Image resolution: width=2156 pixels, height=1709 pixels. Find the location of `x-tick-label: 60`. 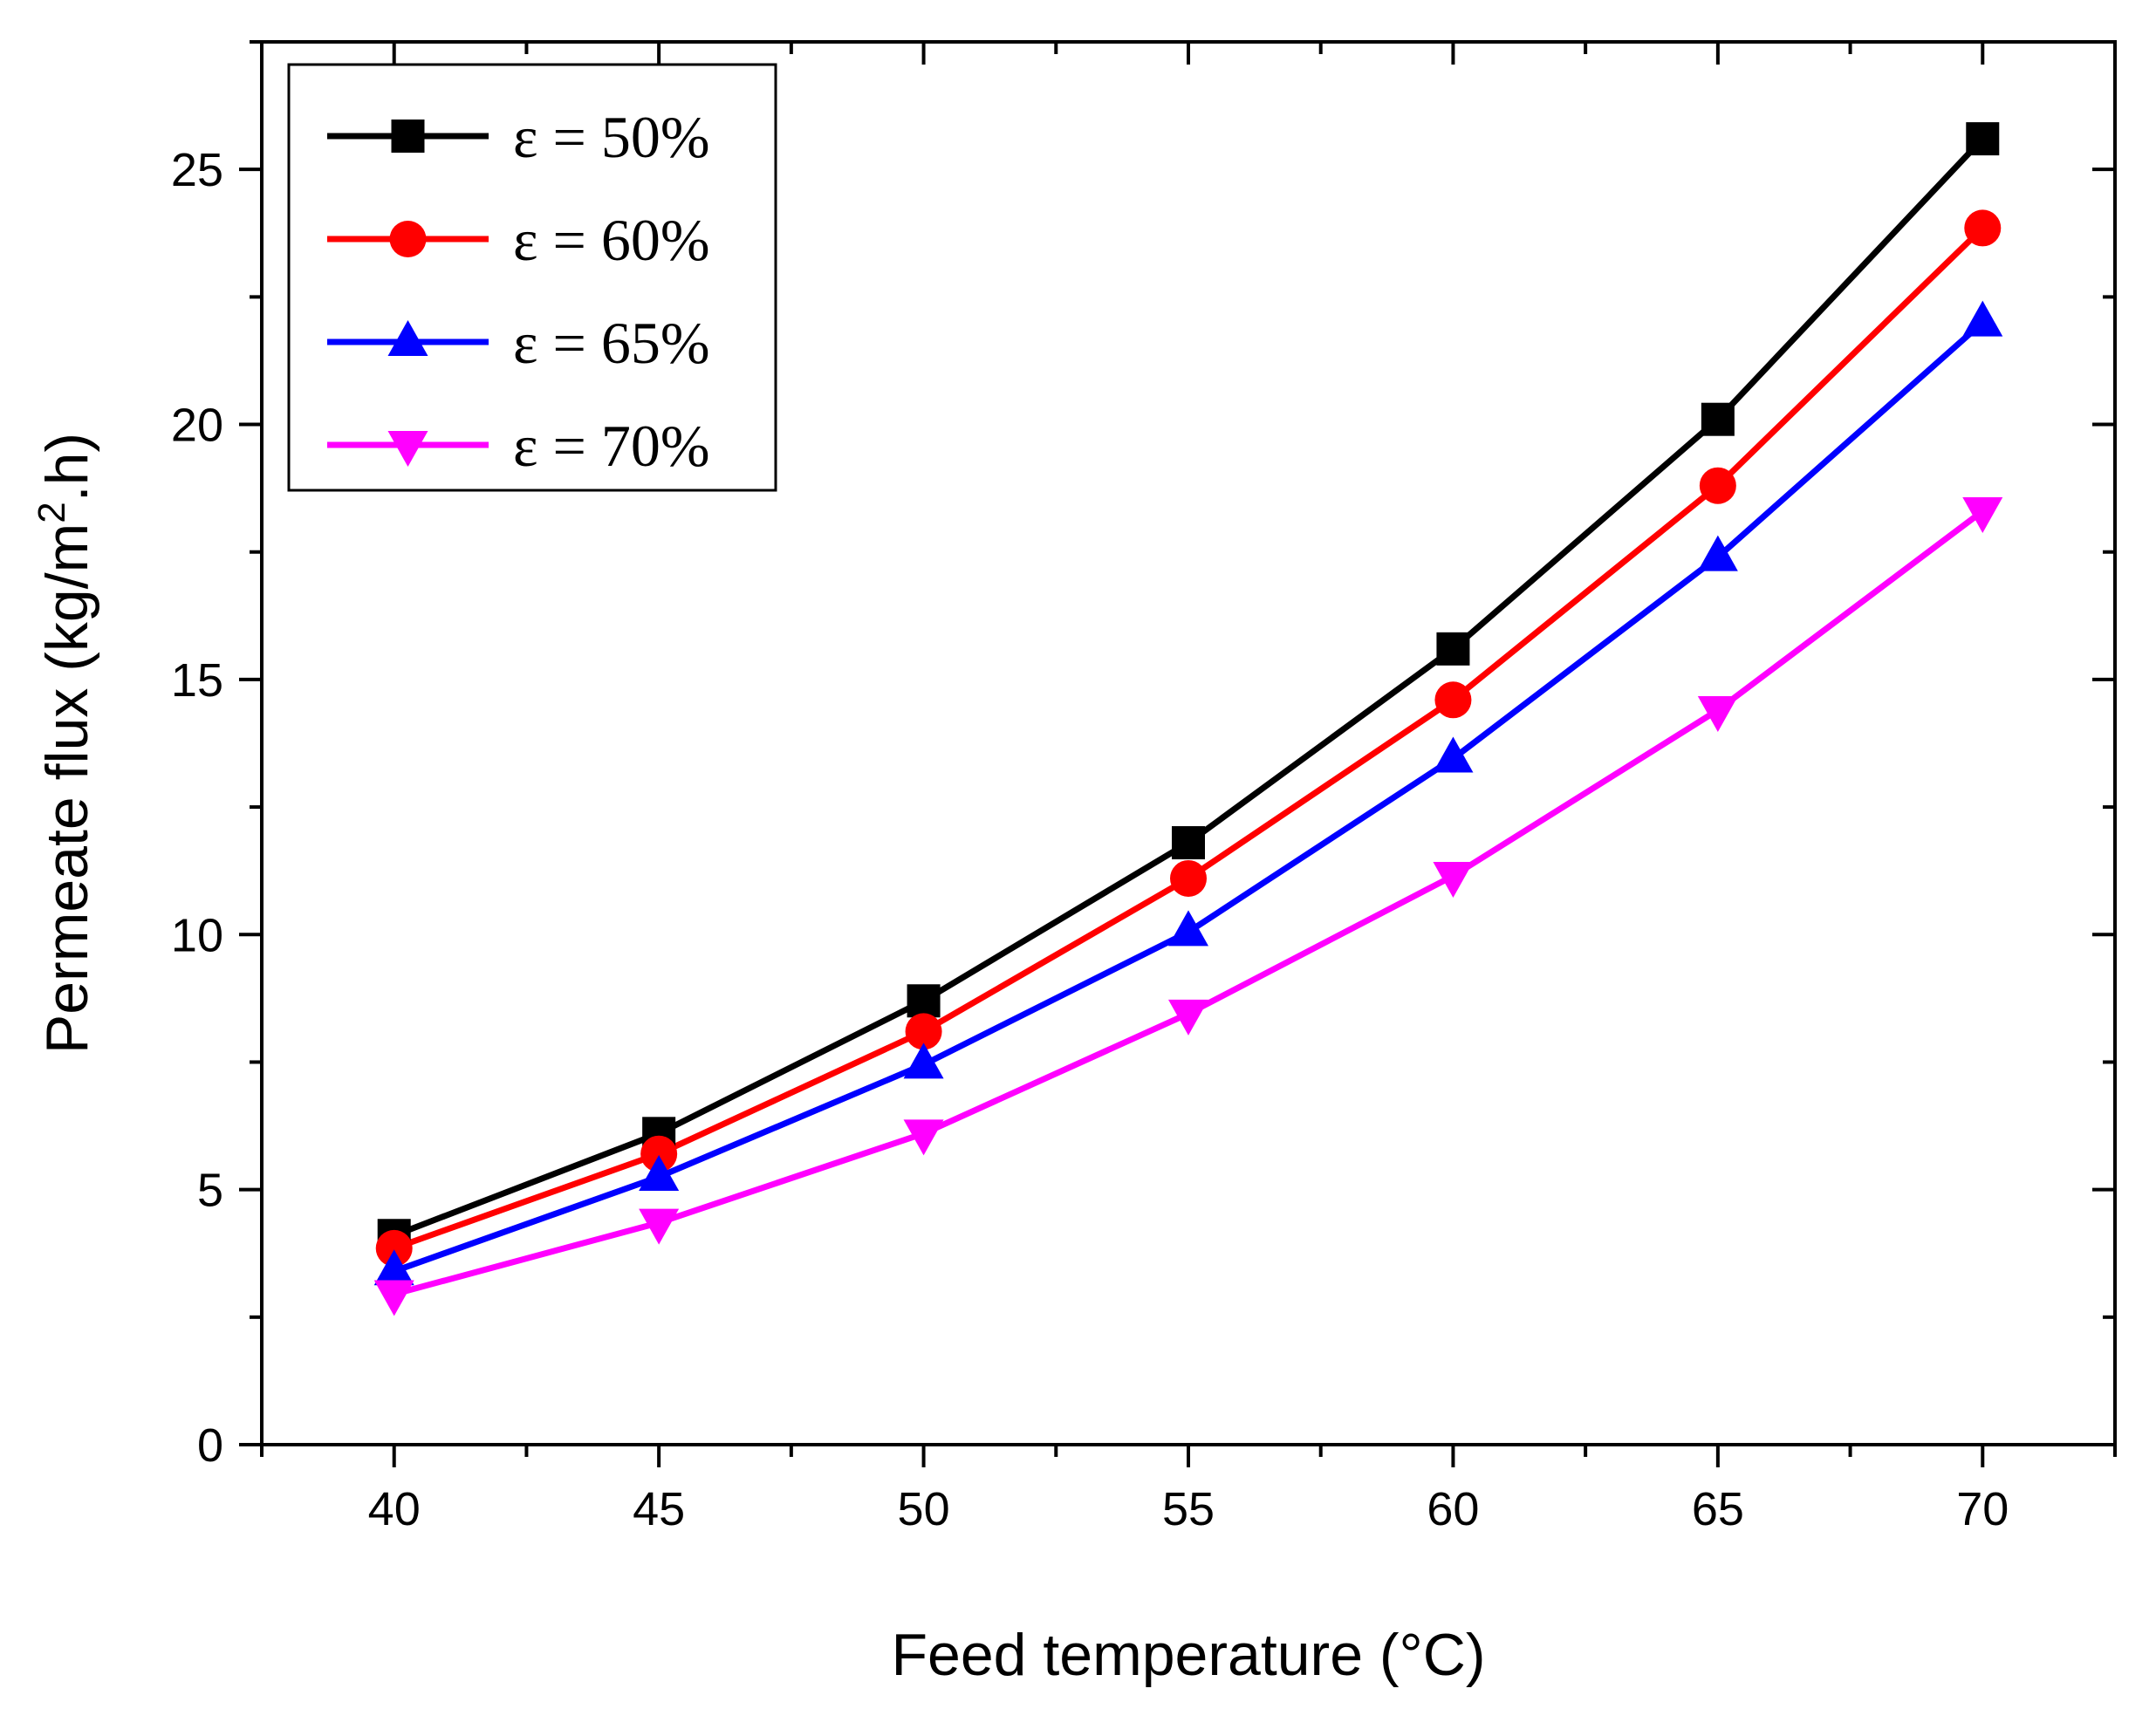

x-tick-label: 60 is located at coordinates (1453, 1509).